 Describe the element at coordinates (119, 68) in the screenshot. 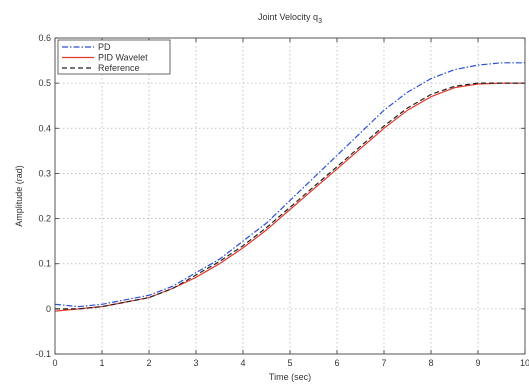

I see `legend-label: Reference` at that location.